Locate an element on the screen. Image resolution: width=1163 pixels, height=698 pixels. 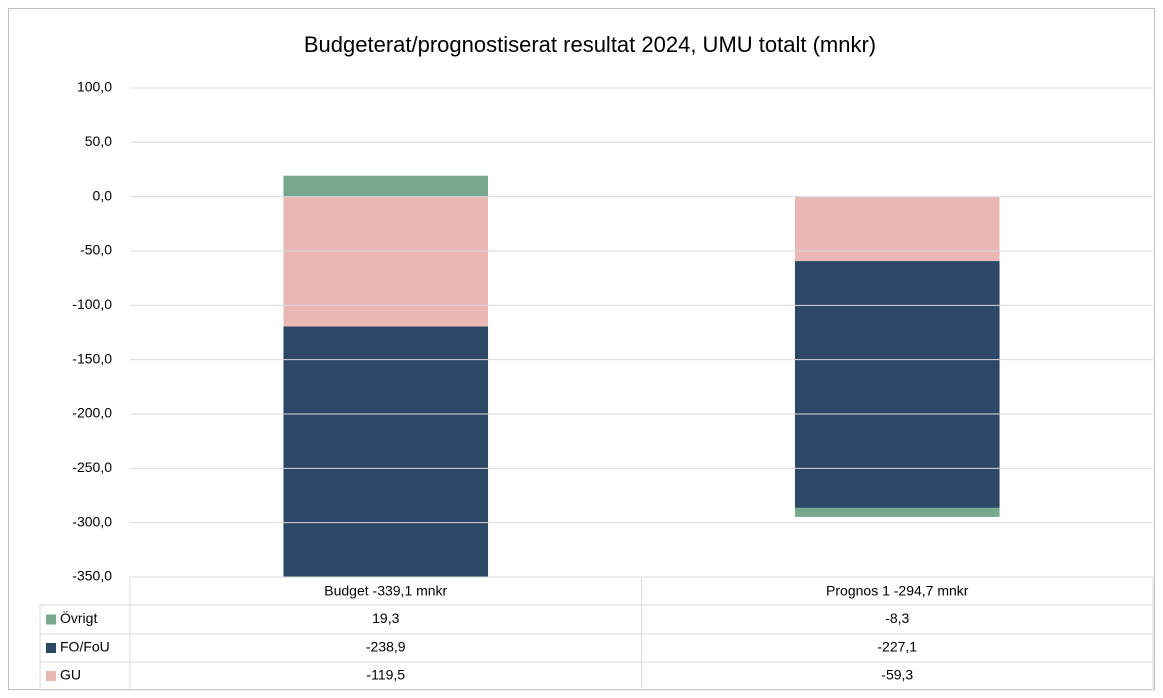
y-tick-label: -250,0 is located at coordinates (92, 467).